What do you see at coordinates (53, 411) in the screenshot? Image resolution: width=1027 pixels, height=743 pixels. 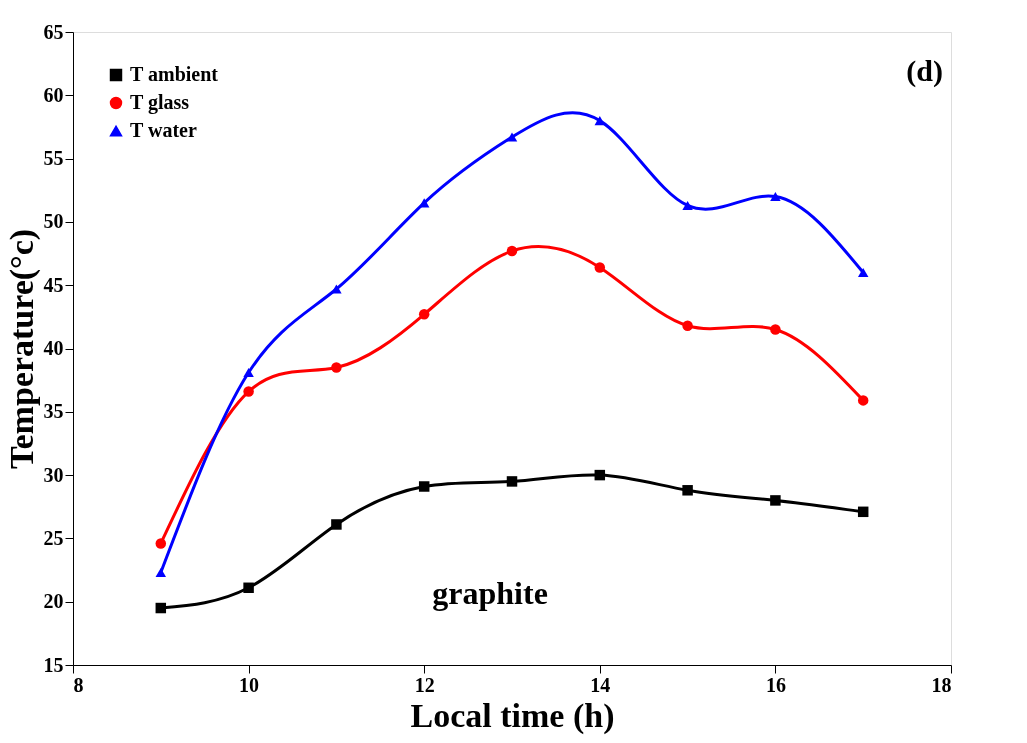 I see `y-tick-label: 35` at bounding box center [53, 411].